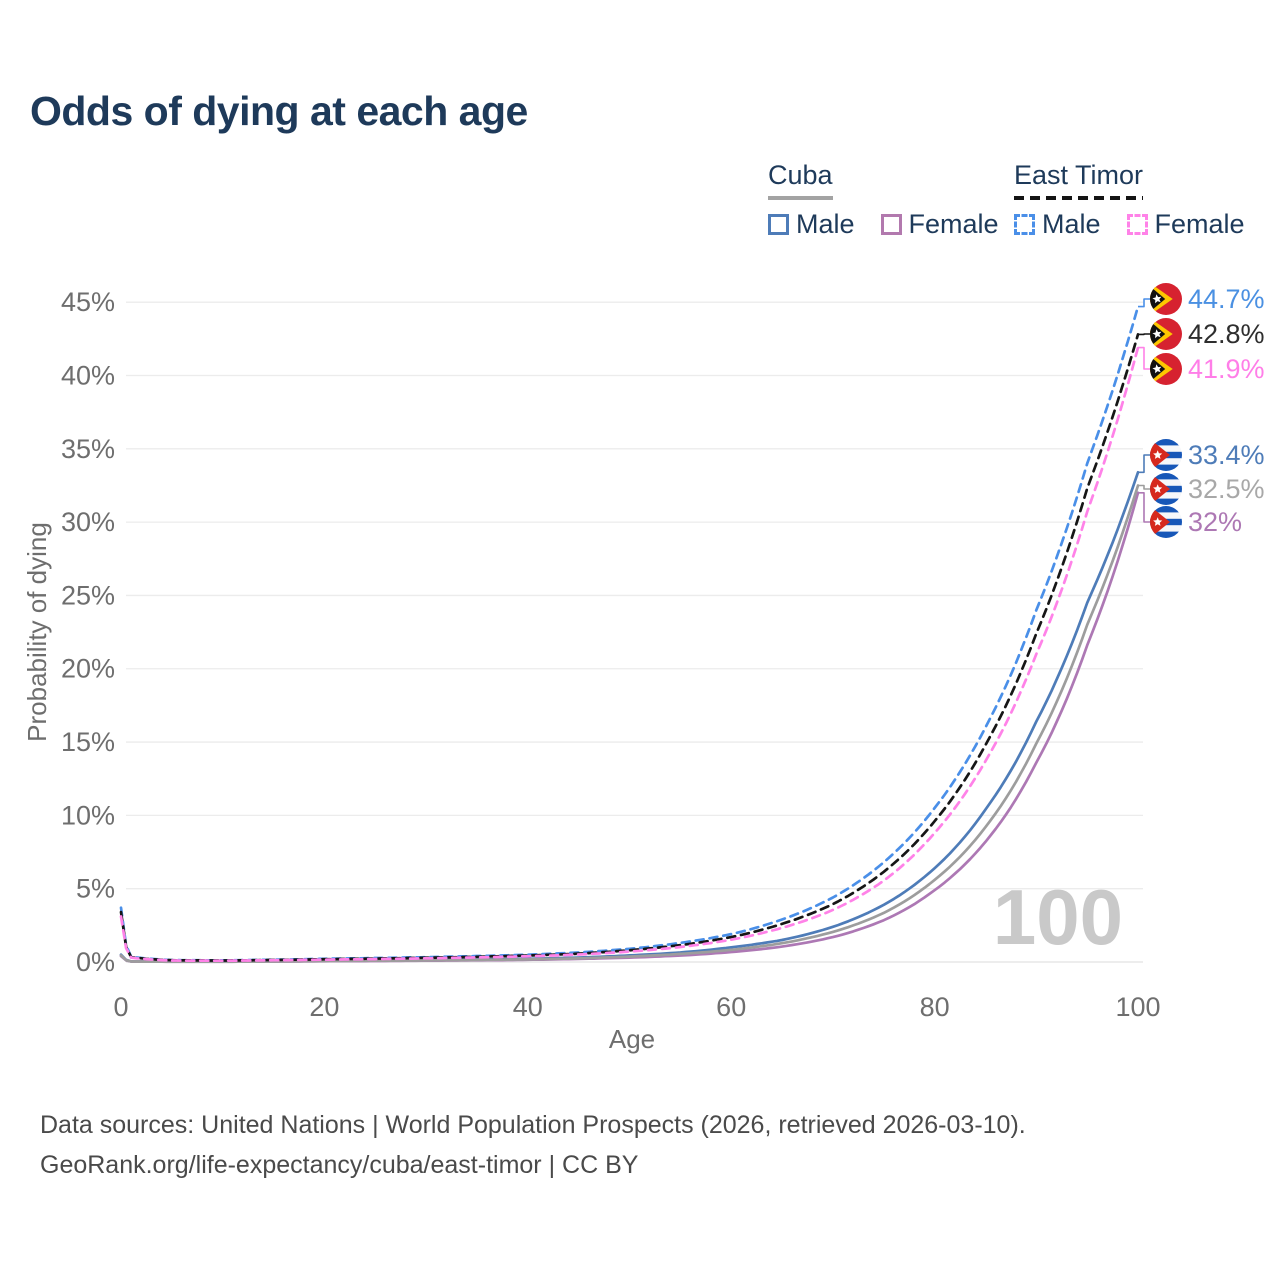  What do you see at coordinates (88, 449) in the screenshot?
I see `y-tick-label: 35%` at bounding box center [88, 449].